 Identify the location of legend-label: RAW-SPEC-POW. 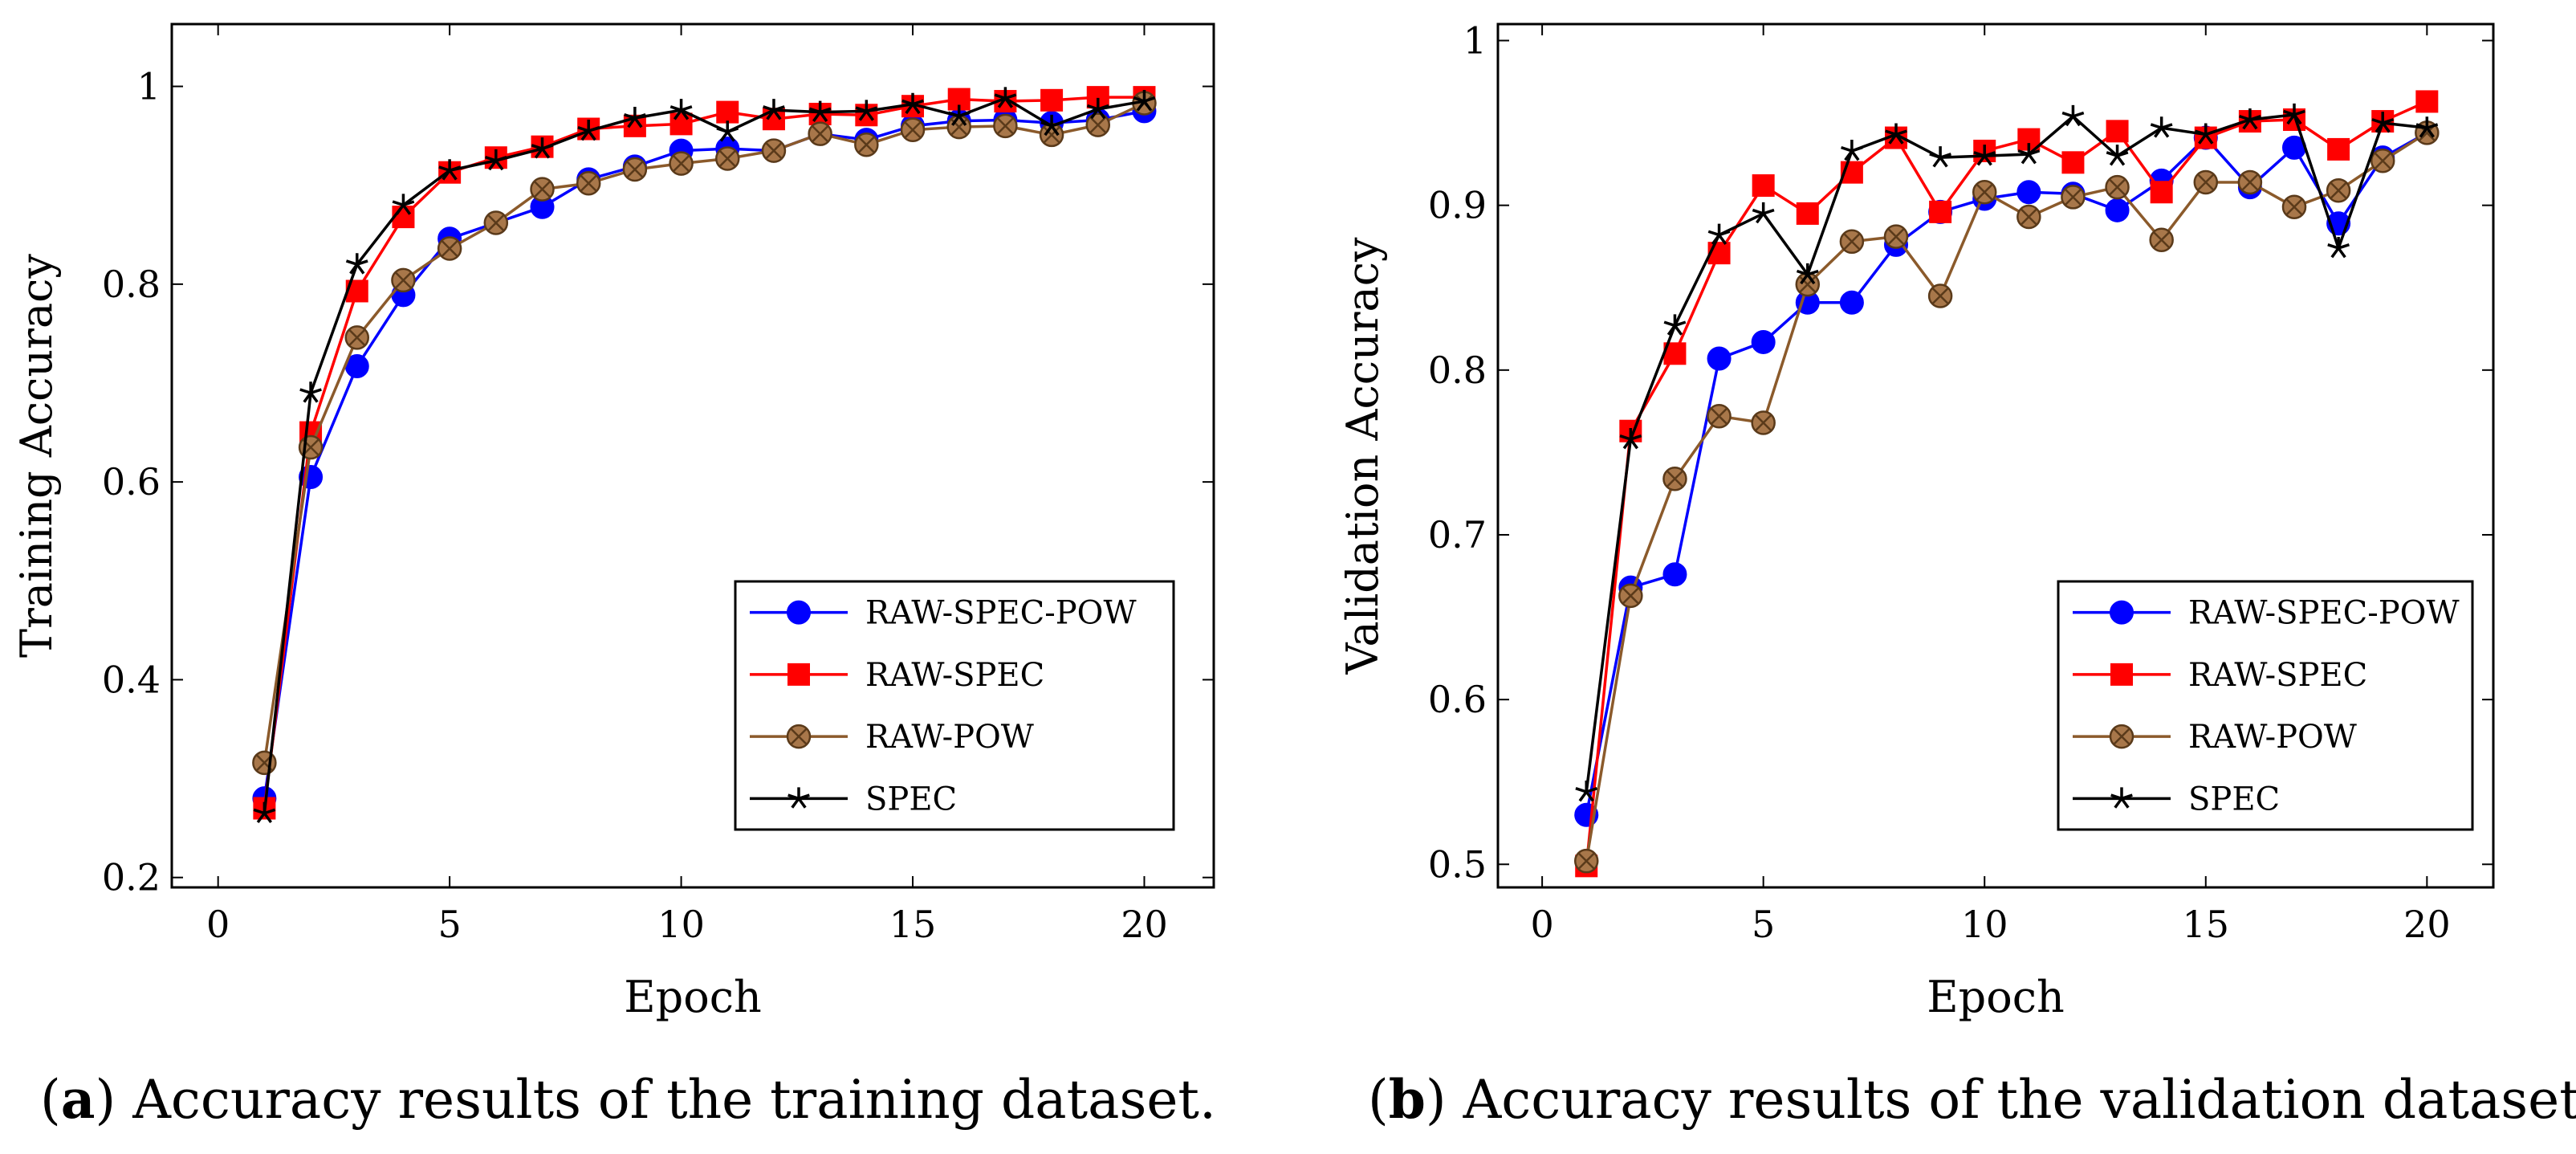
(2324, 613).